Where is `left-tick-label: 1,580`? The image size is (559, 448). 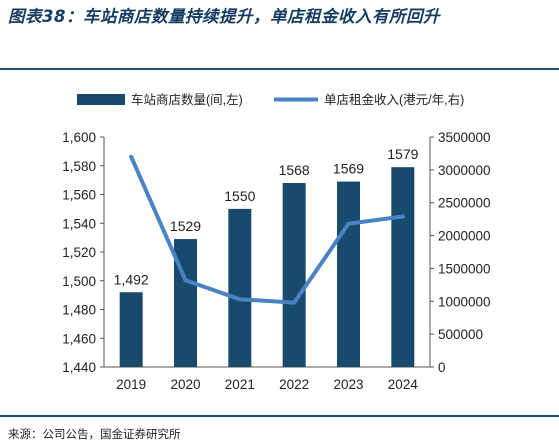 left-tick-label: 1,580 is located at coordinates (79, 166).